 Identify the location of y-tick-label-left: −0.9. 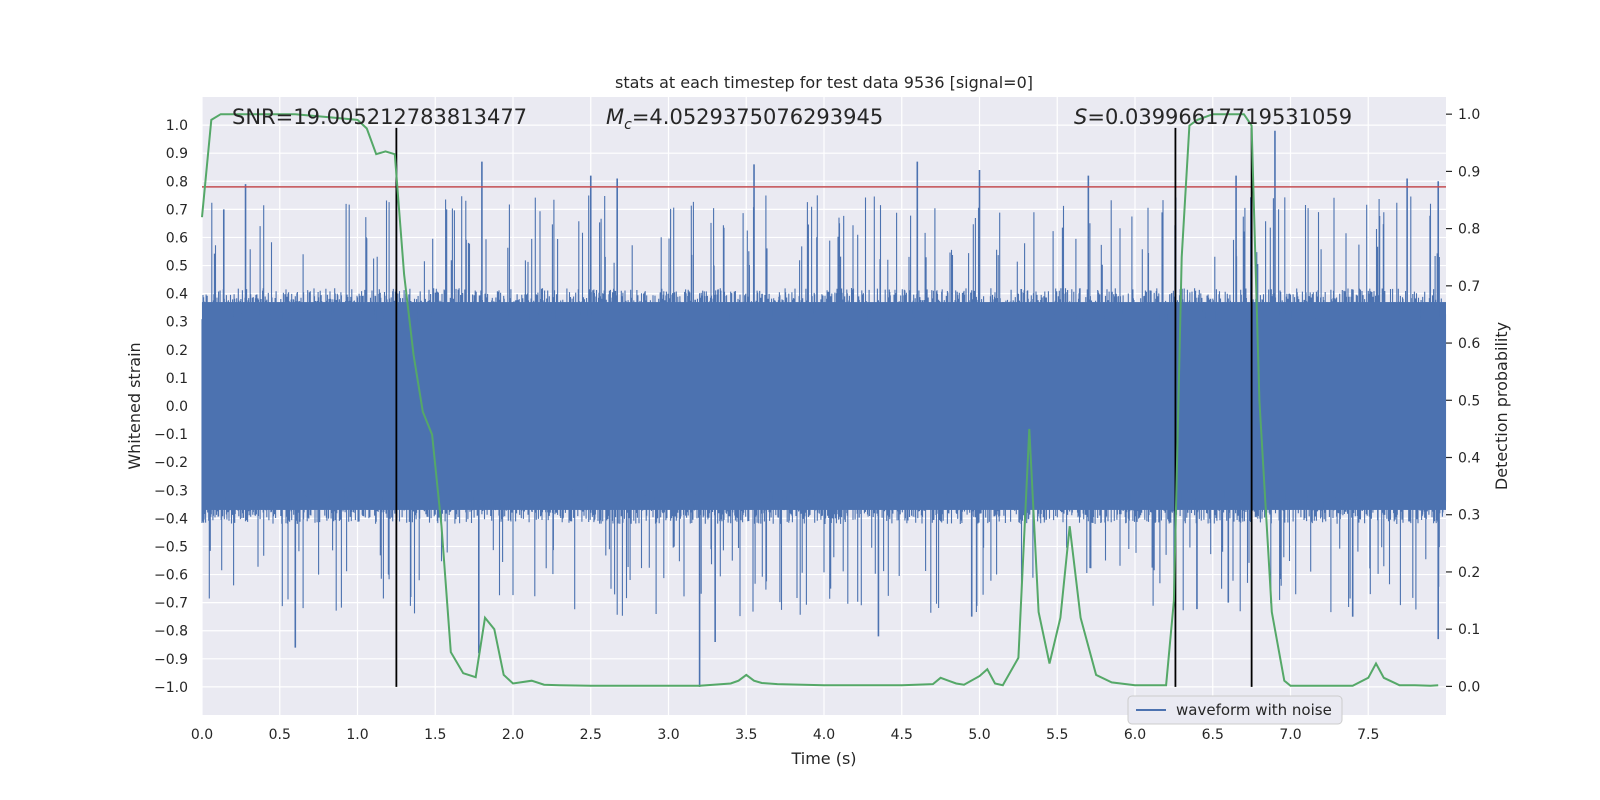
(171, 660).